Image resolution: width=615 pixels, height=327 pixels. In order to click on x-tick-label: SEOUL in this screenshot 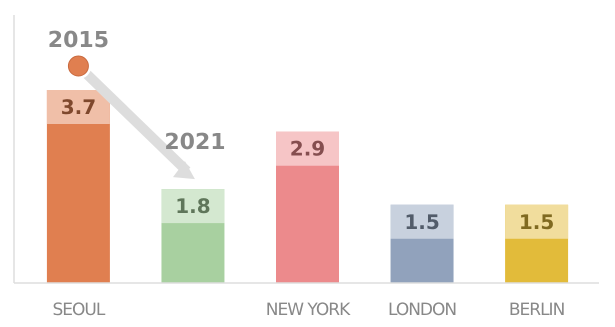, I will do `click(79, 310)`.